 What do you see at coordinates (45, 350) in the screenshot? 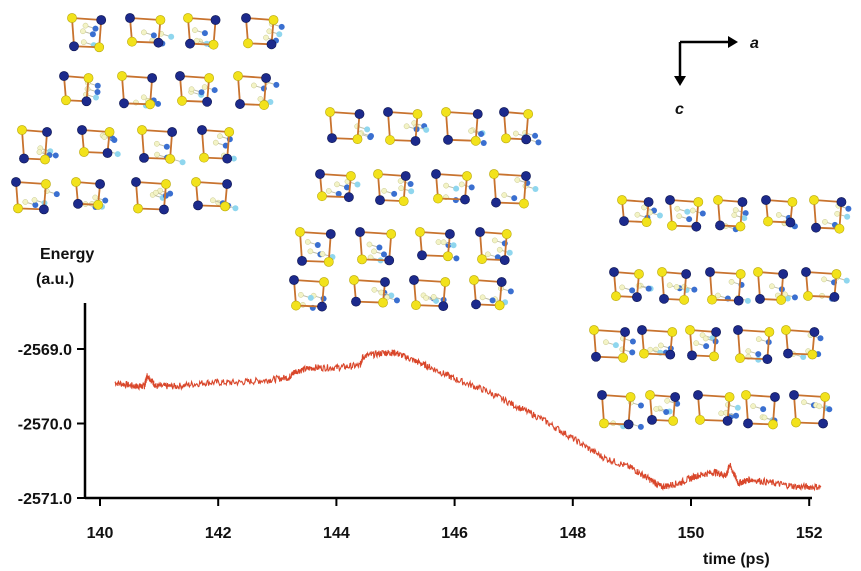
I see `y-tick-label: -2569.0` at bounding box center [45, 350].